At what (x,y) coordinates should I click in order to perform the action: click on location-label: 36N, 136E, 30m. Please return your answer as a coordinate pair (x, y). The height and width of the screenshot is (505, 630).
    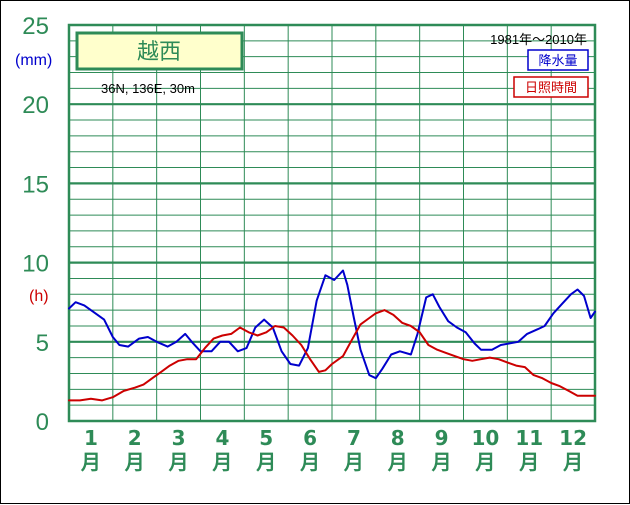
    Looking at the image, I should click on (148, 88).